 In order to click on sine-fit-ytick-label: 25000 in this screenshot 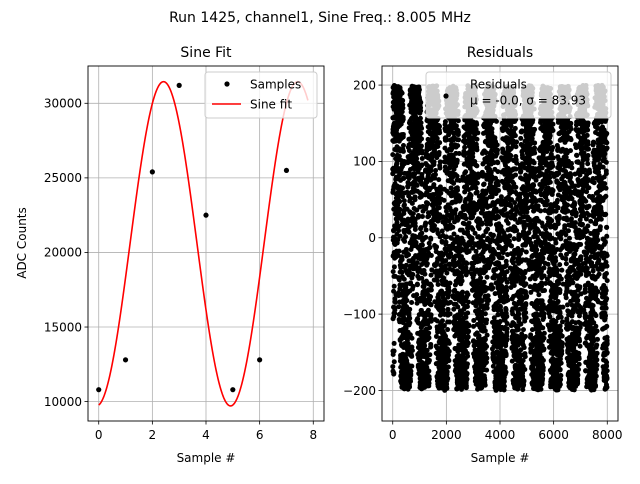, I will do `click(63, 178)`.